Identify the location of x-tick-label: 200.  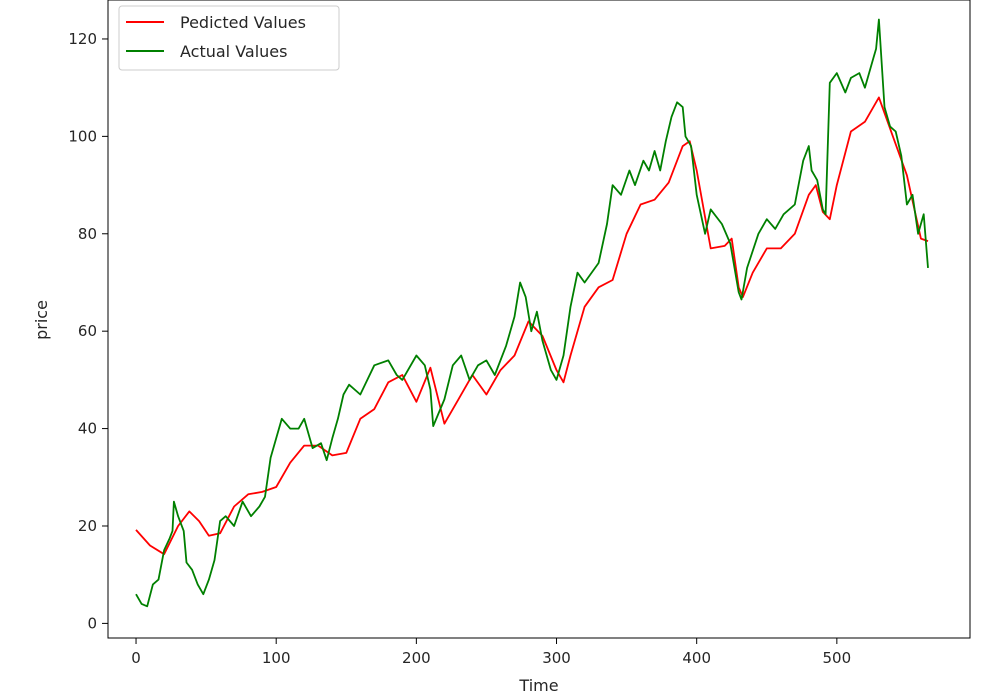
(416, 658).